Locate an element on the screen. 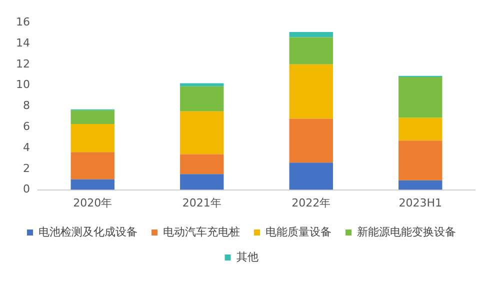  x-tick-label: 2021年 is located at coordinates (202, 203).